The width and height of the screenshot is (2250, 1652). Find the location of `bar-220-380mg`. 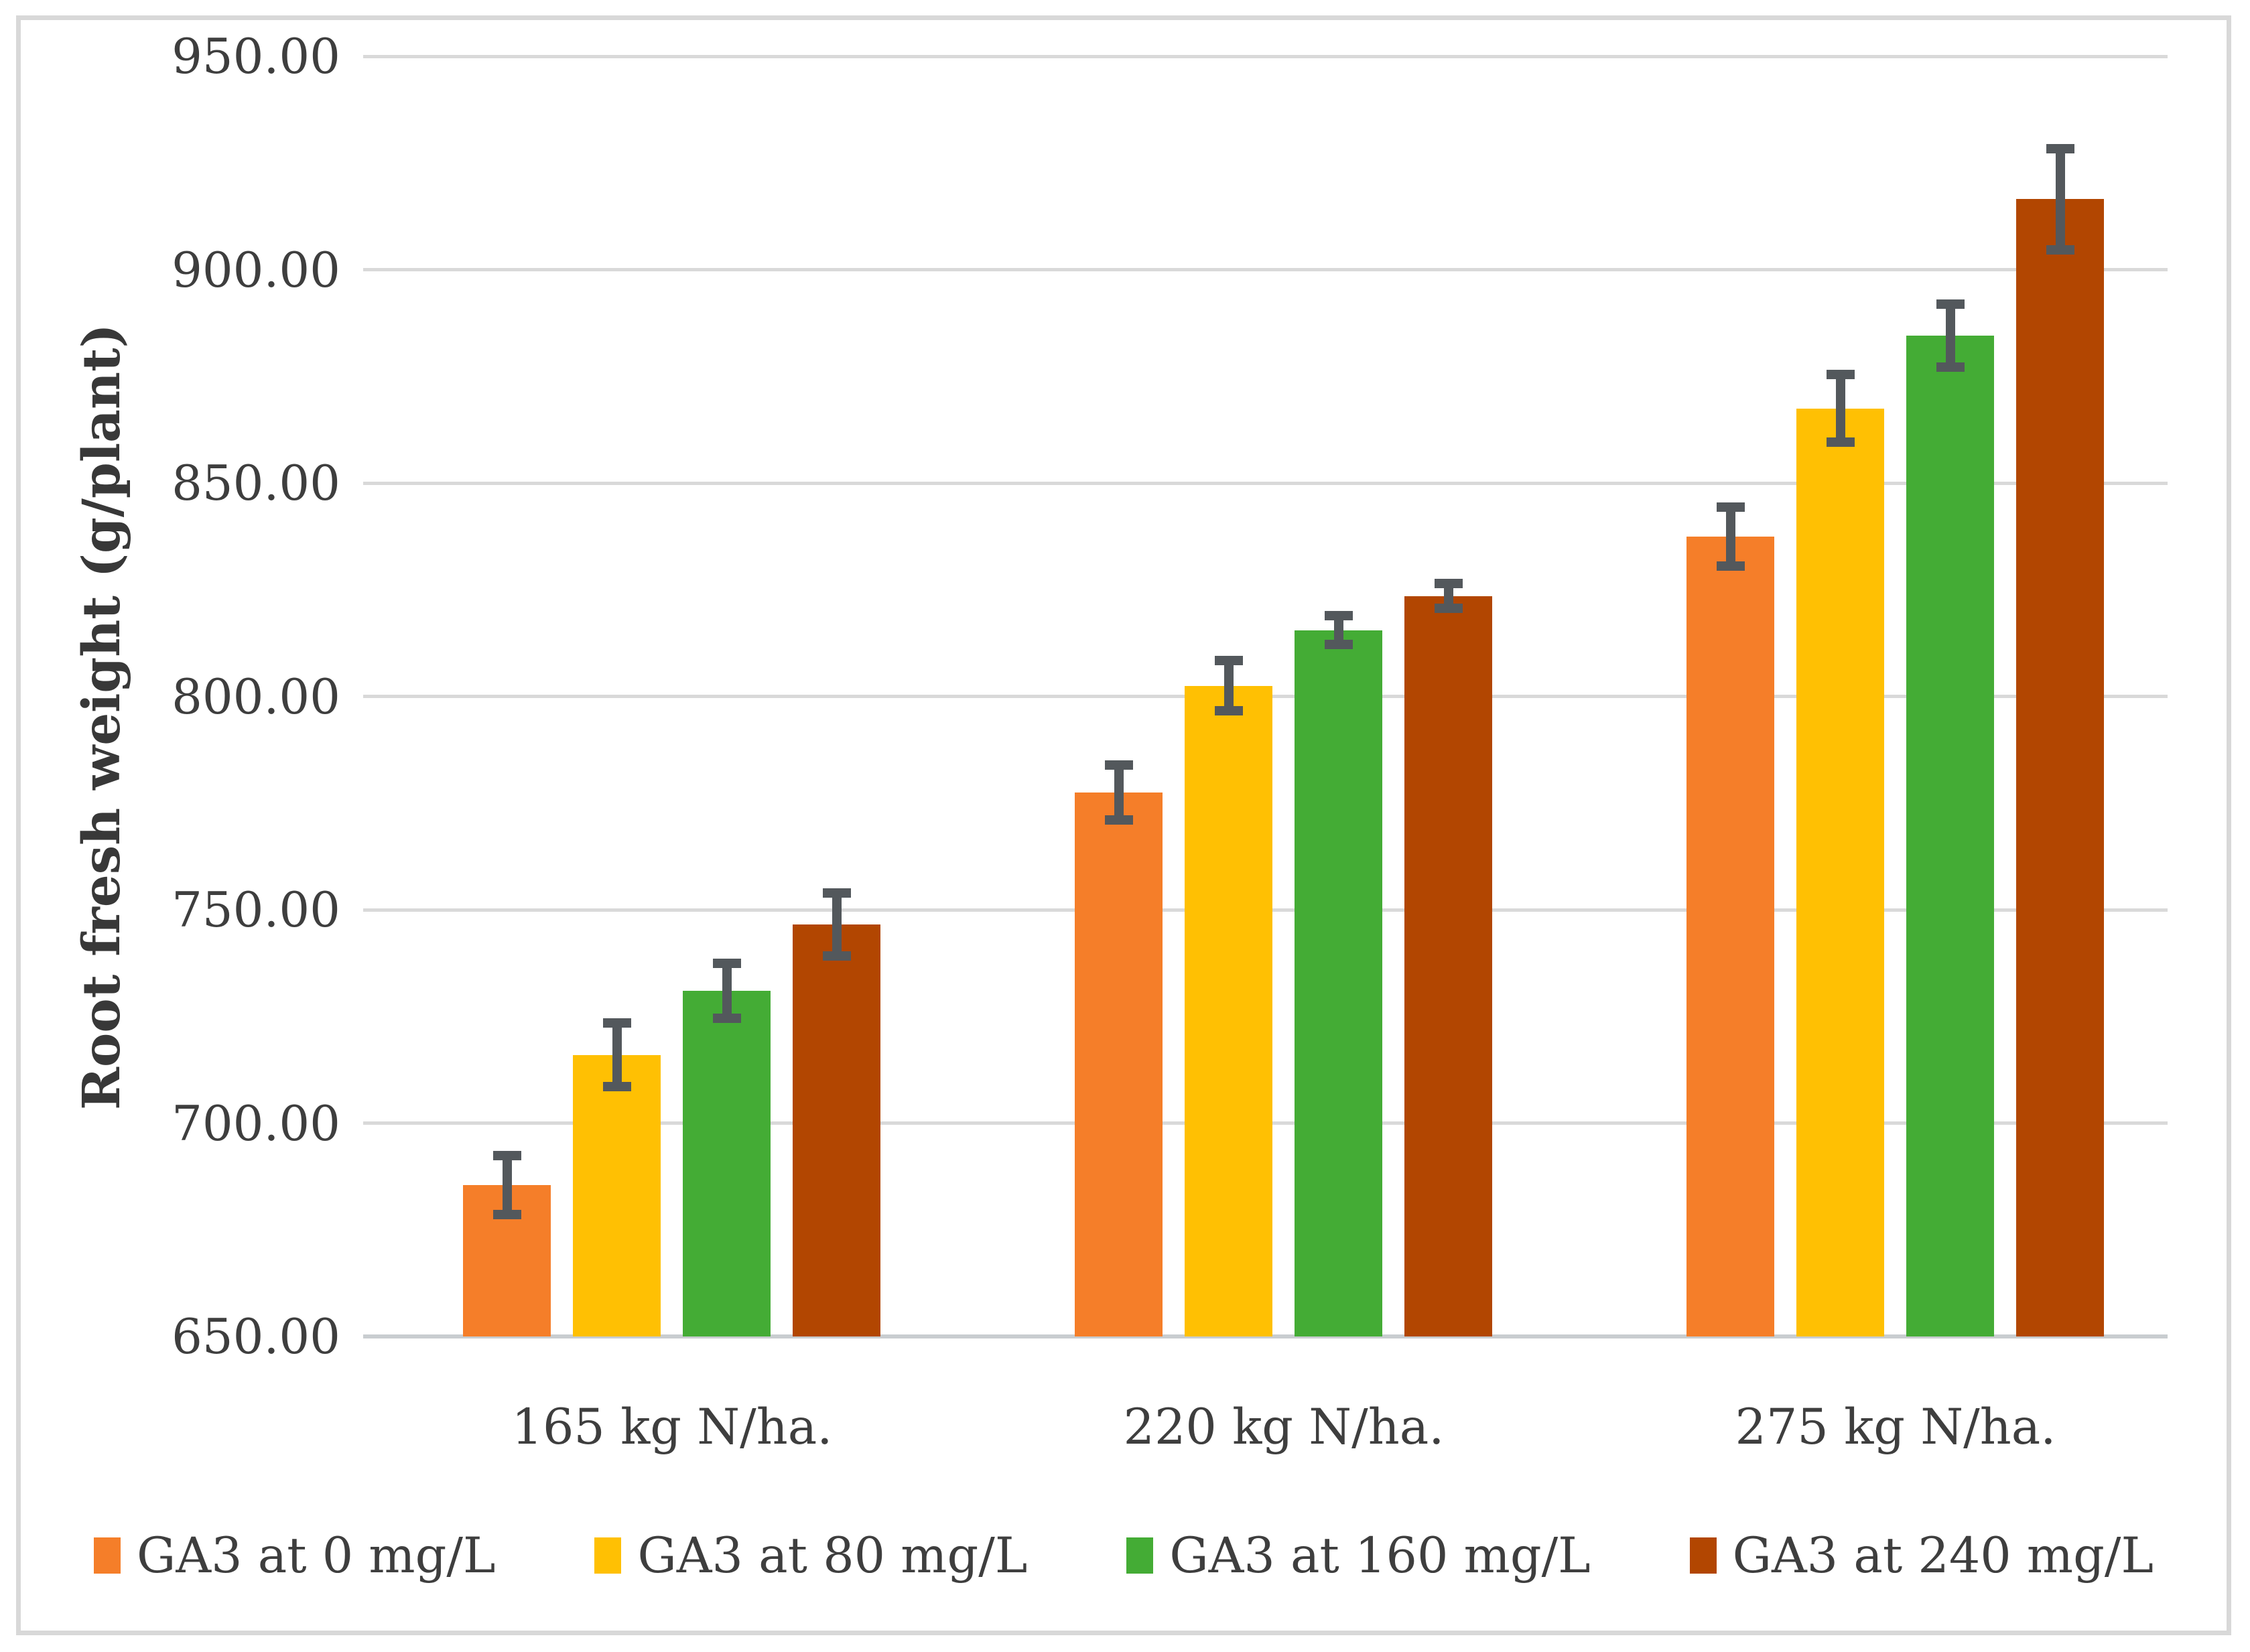

bar-220-380mg is located at coordinates (1228, 1011).